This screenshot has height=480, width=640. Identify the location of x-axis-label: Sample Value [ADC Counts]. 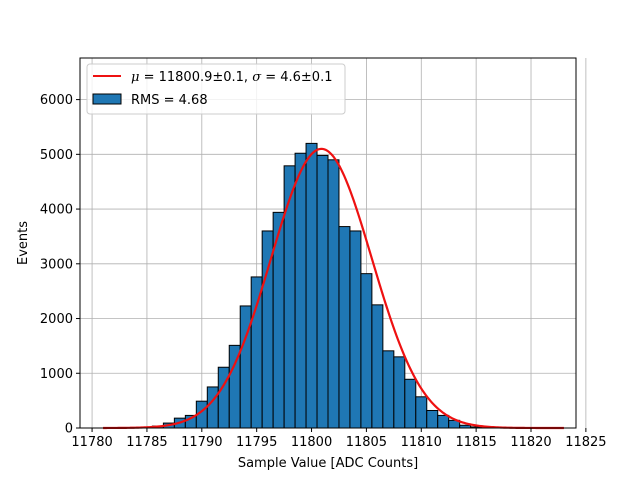
(328, 463).